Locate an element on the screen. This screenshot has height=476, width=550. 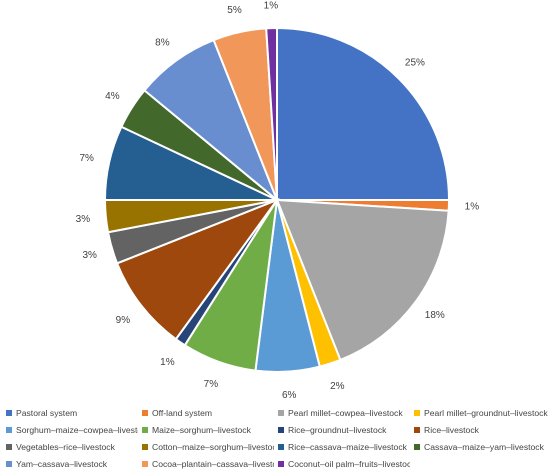
legend-item: Cassava–maize–yam–livestock is located at coordinates (480, 446).